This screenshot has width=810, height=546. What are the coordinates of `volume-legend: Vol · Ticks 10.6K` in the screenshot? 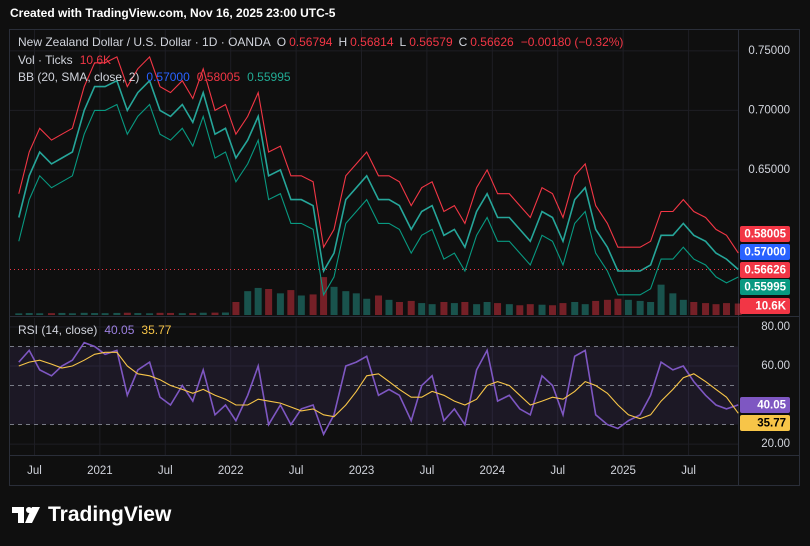 It's located at (64, 60).